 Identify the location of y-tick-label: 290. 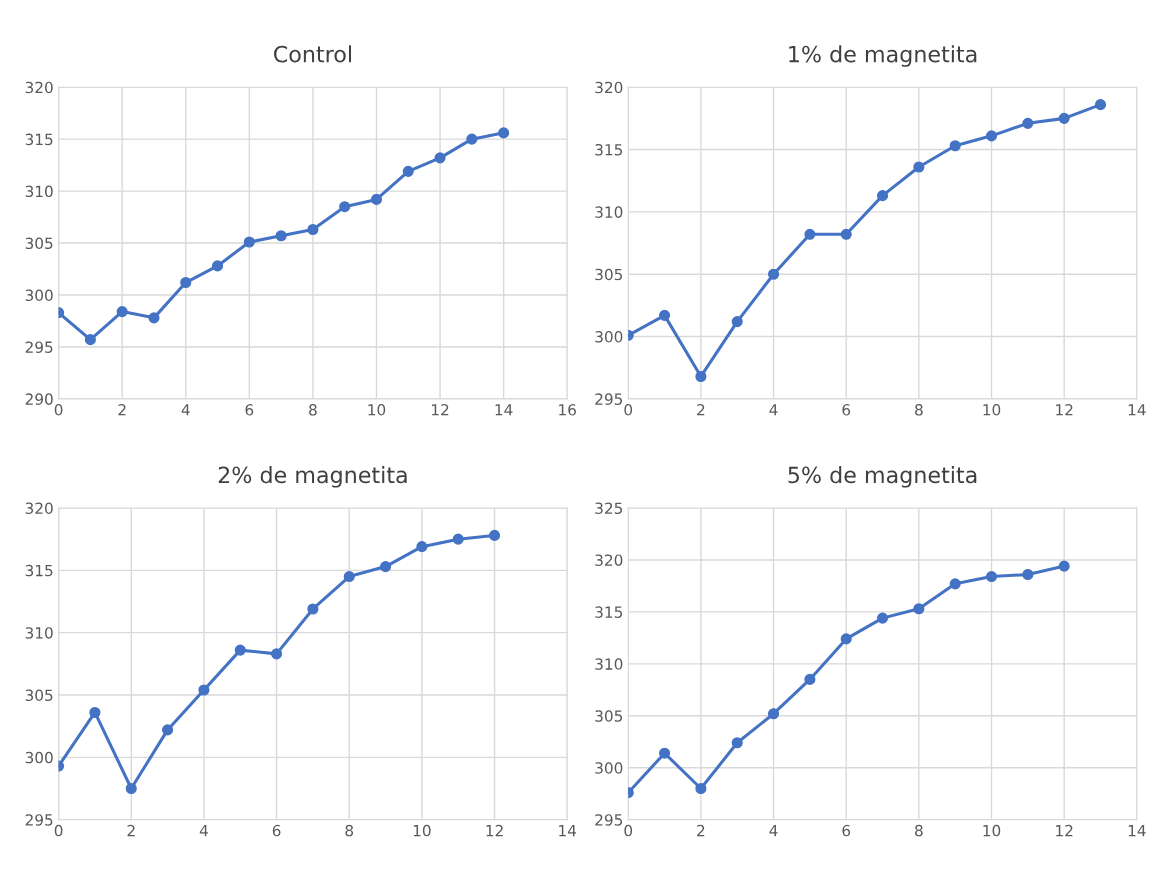
(39, 399).